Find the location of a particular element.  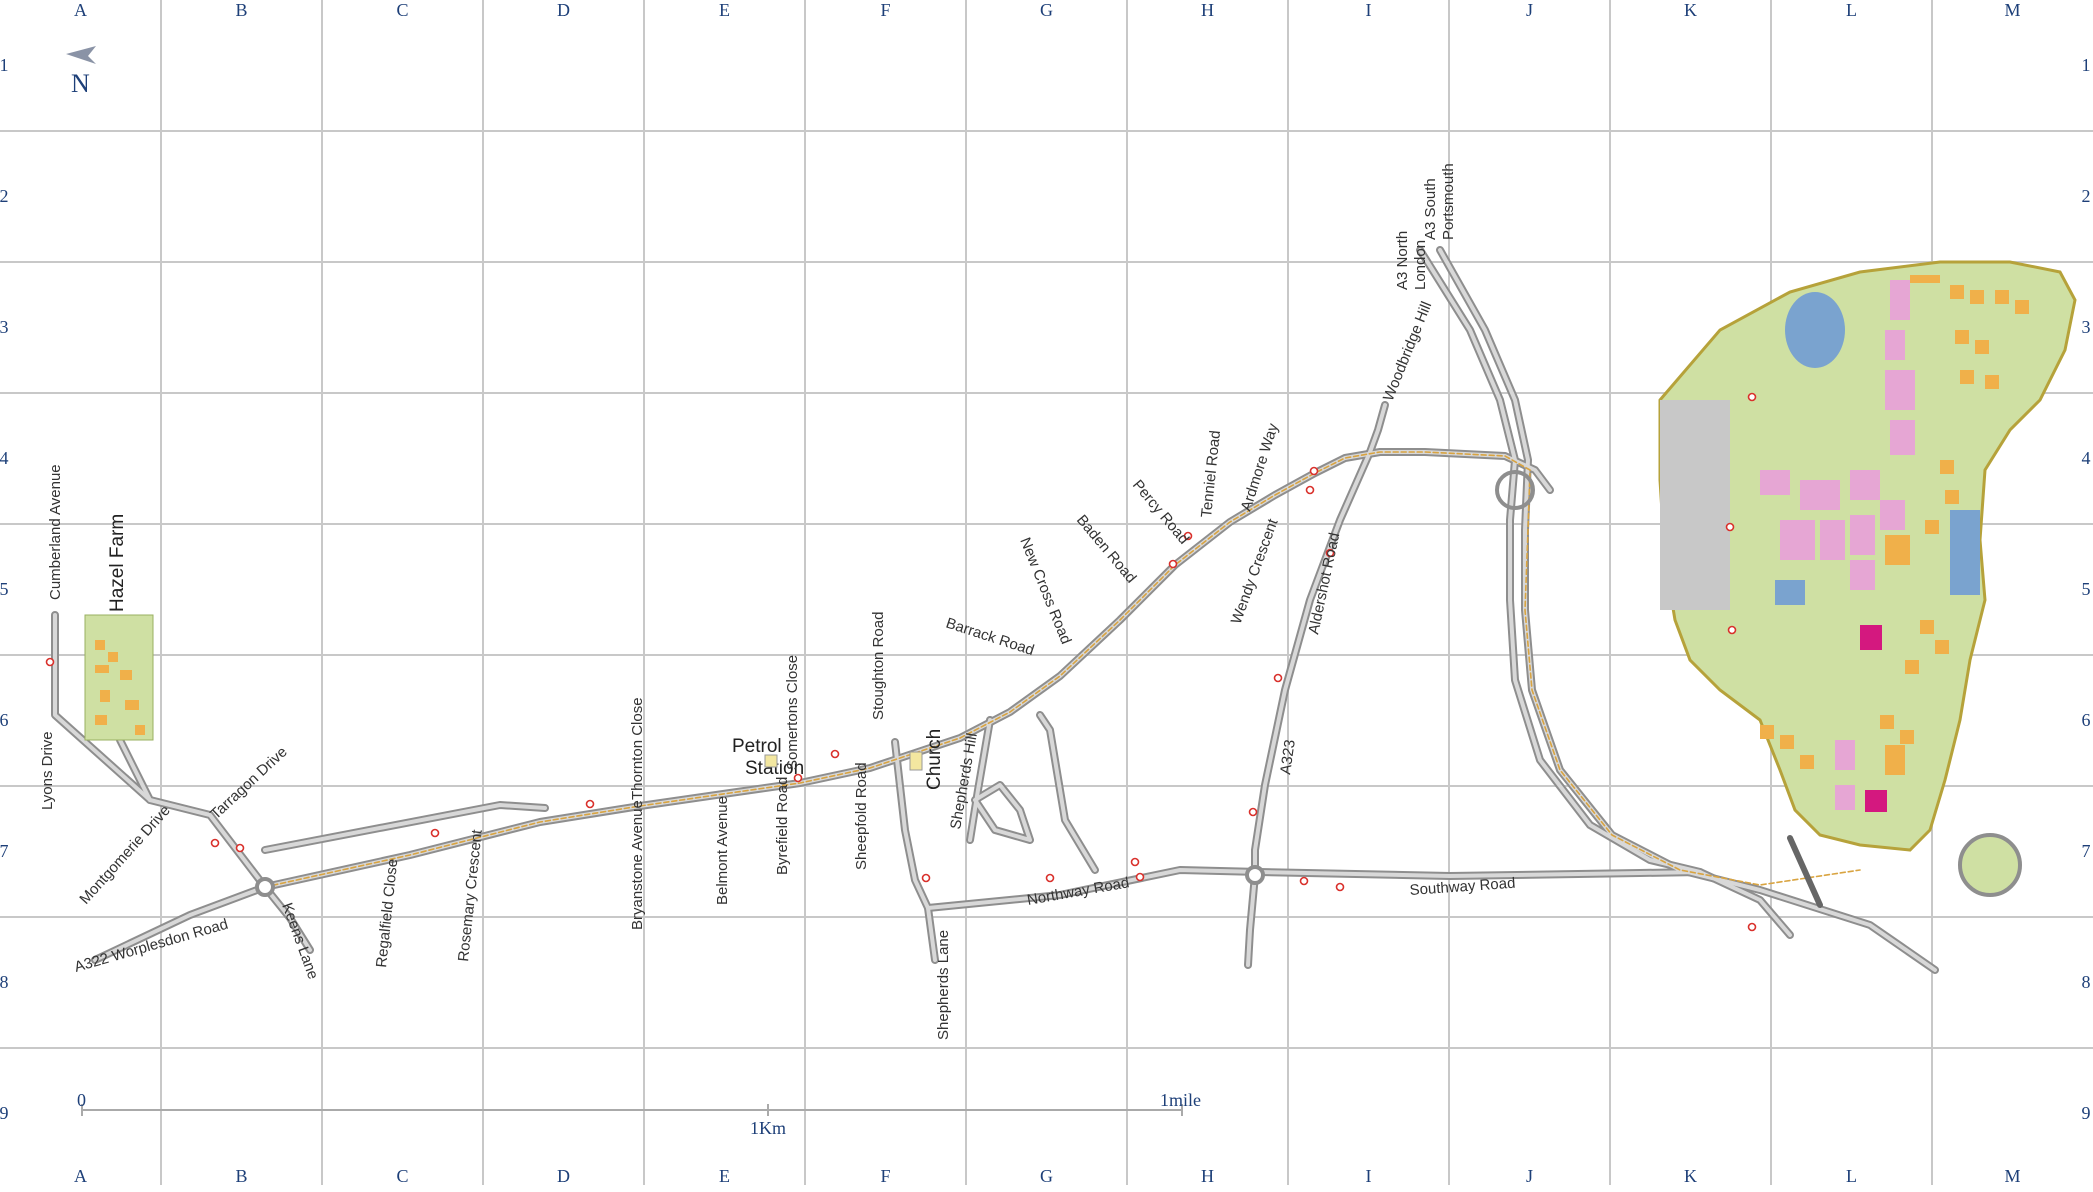

grid-label: 9 is located at coordinates (4, 1113).